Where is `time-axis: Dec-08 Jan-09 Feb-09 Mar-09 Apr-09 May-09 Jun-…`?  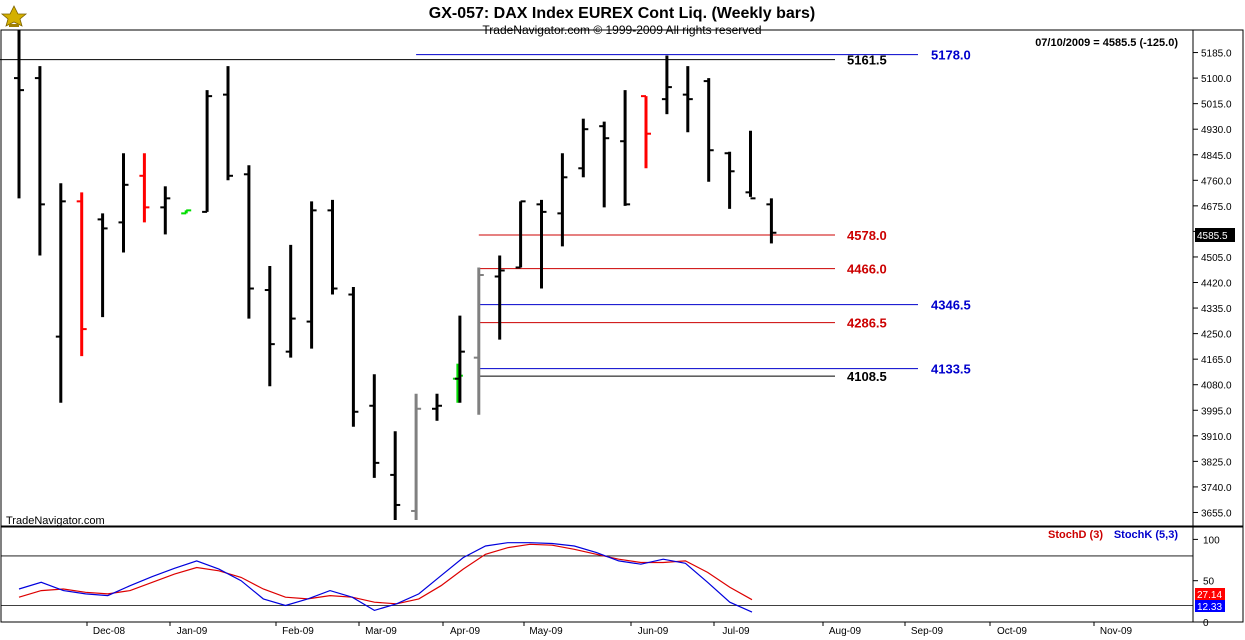
time-axis: Dec-08 Jan-09 Feb-09 Mar-09 Apr-09 May-09 Jun-… is located at coordinates (609, 629).